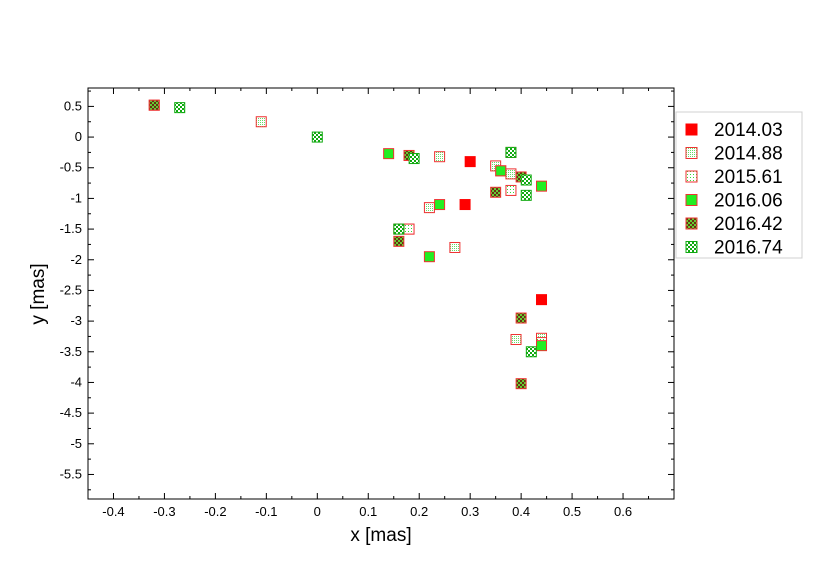 Image resolution: width=830 pixels, height=587 pixels. Describe the element at coordinates (215, 511) in the screenshot. I see `x-tick-label: -0.2` at that location.